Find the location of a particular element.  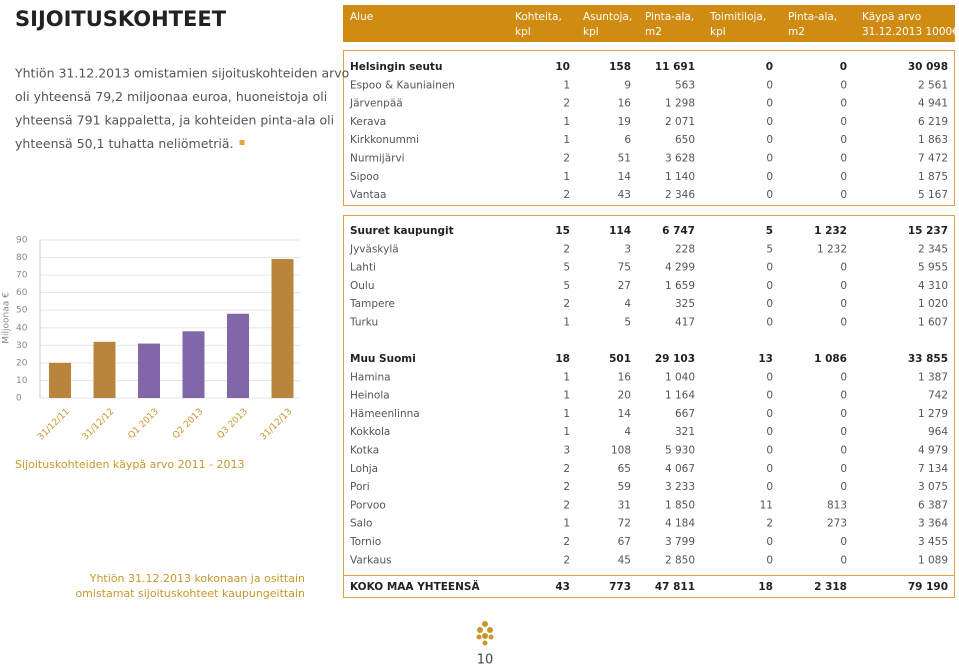

grand-total-cell: 18 is located at coordinates (765, 587).